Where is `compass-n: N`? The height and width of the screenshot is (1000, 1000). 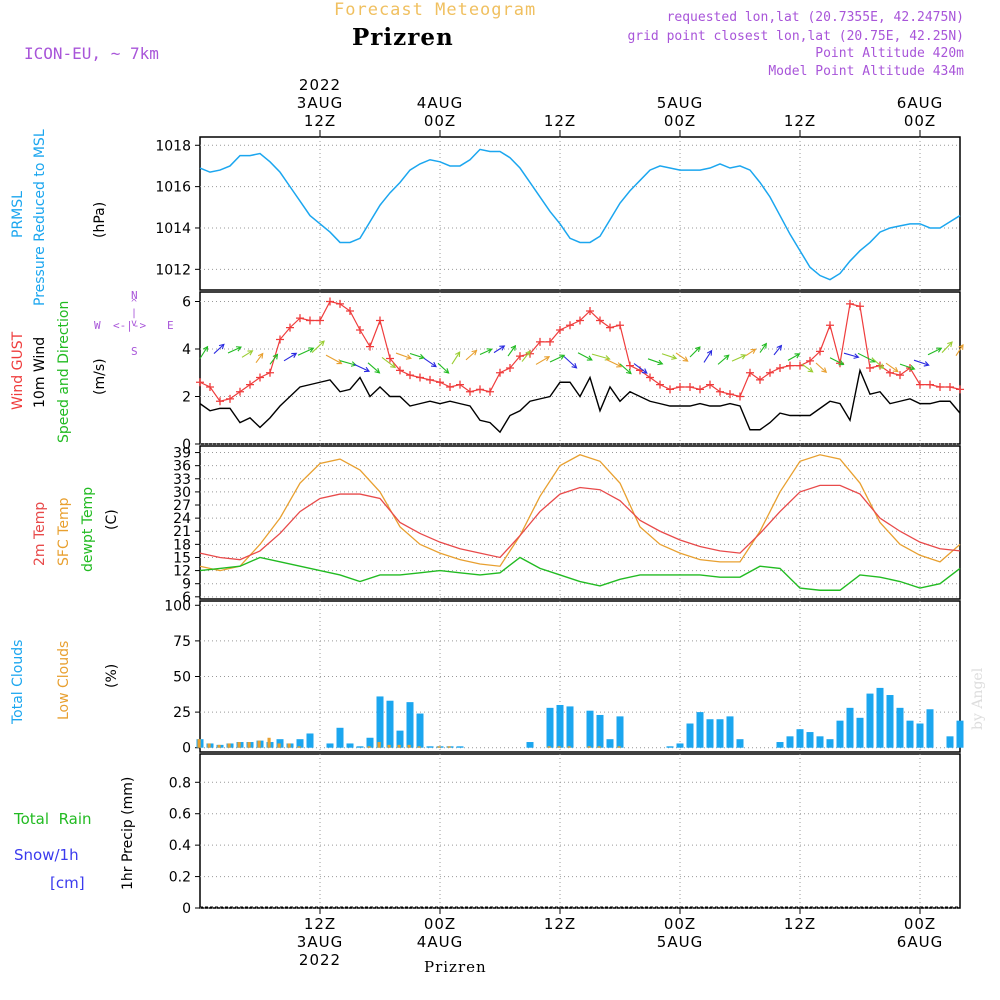
compass-n: N is located at coordinates (134, 295).